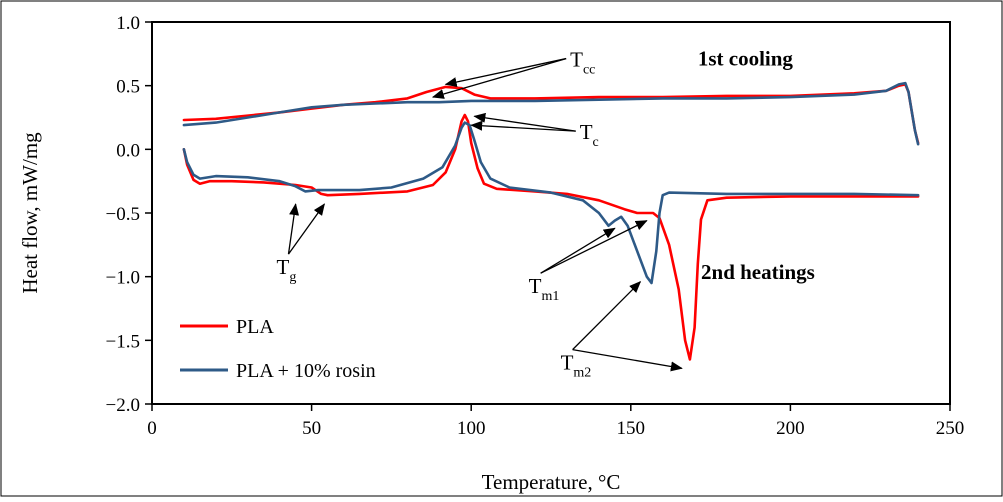  I want to click on y-tick-label: −2.0, so click(123, 405).